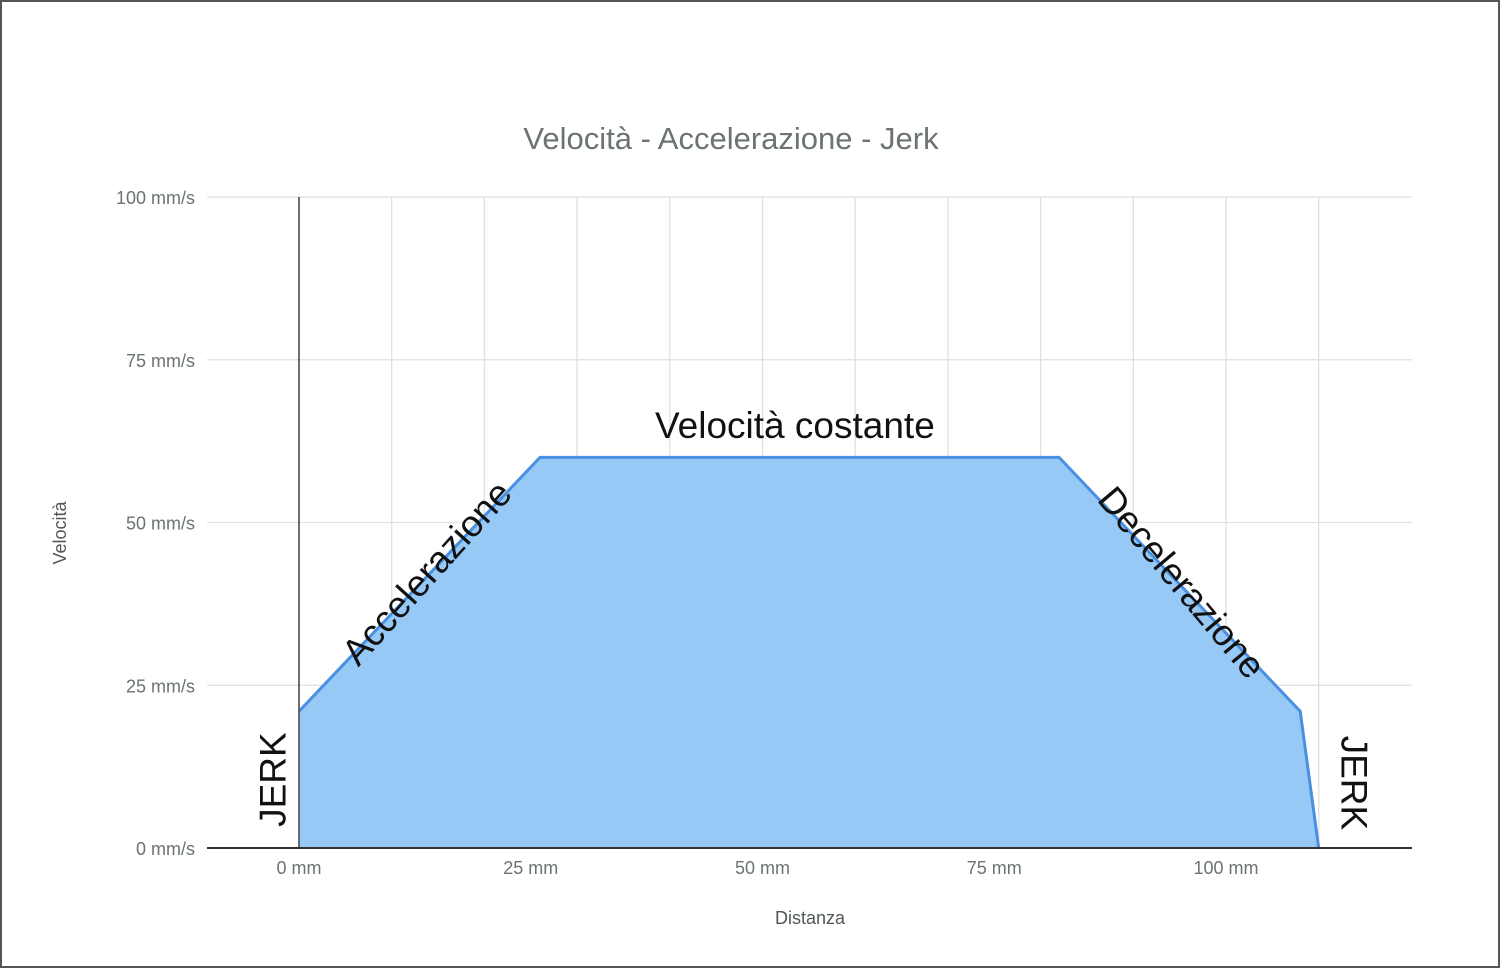 This screenshot has height=970, width=1500. I want to click on chart-title: Velocità - Accelerazione - Jerk, so click(731, 138).